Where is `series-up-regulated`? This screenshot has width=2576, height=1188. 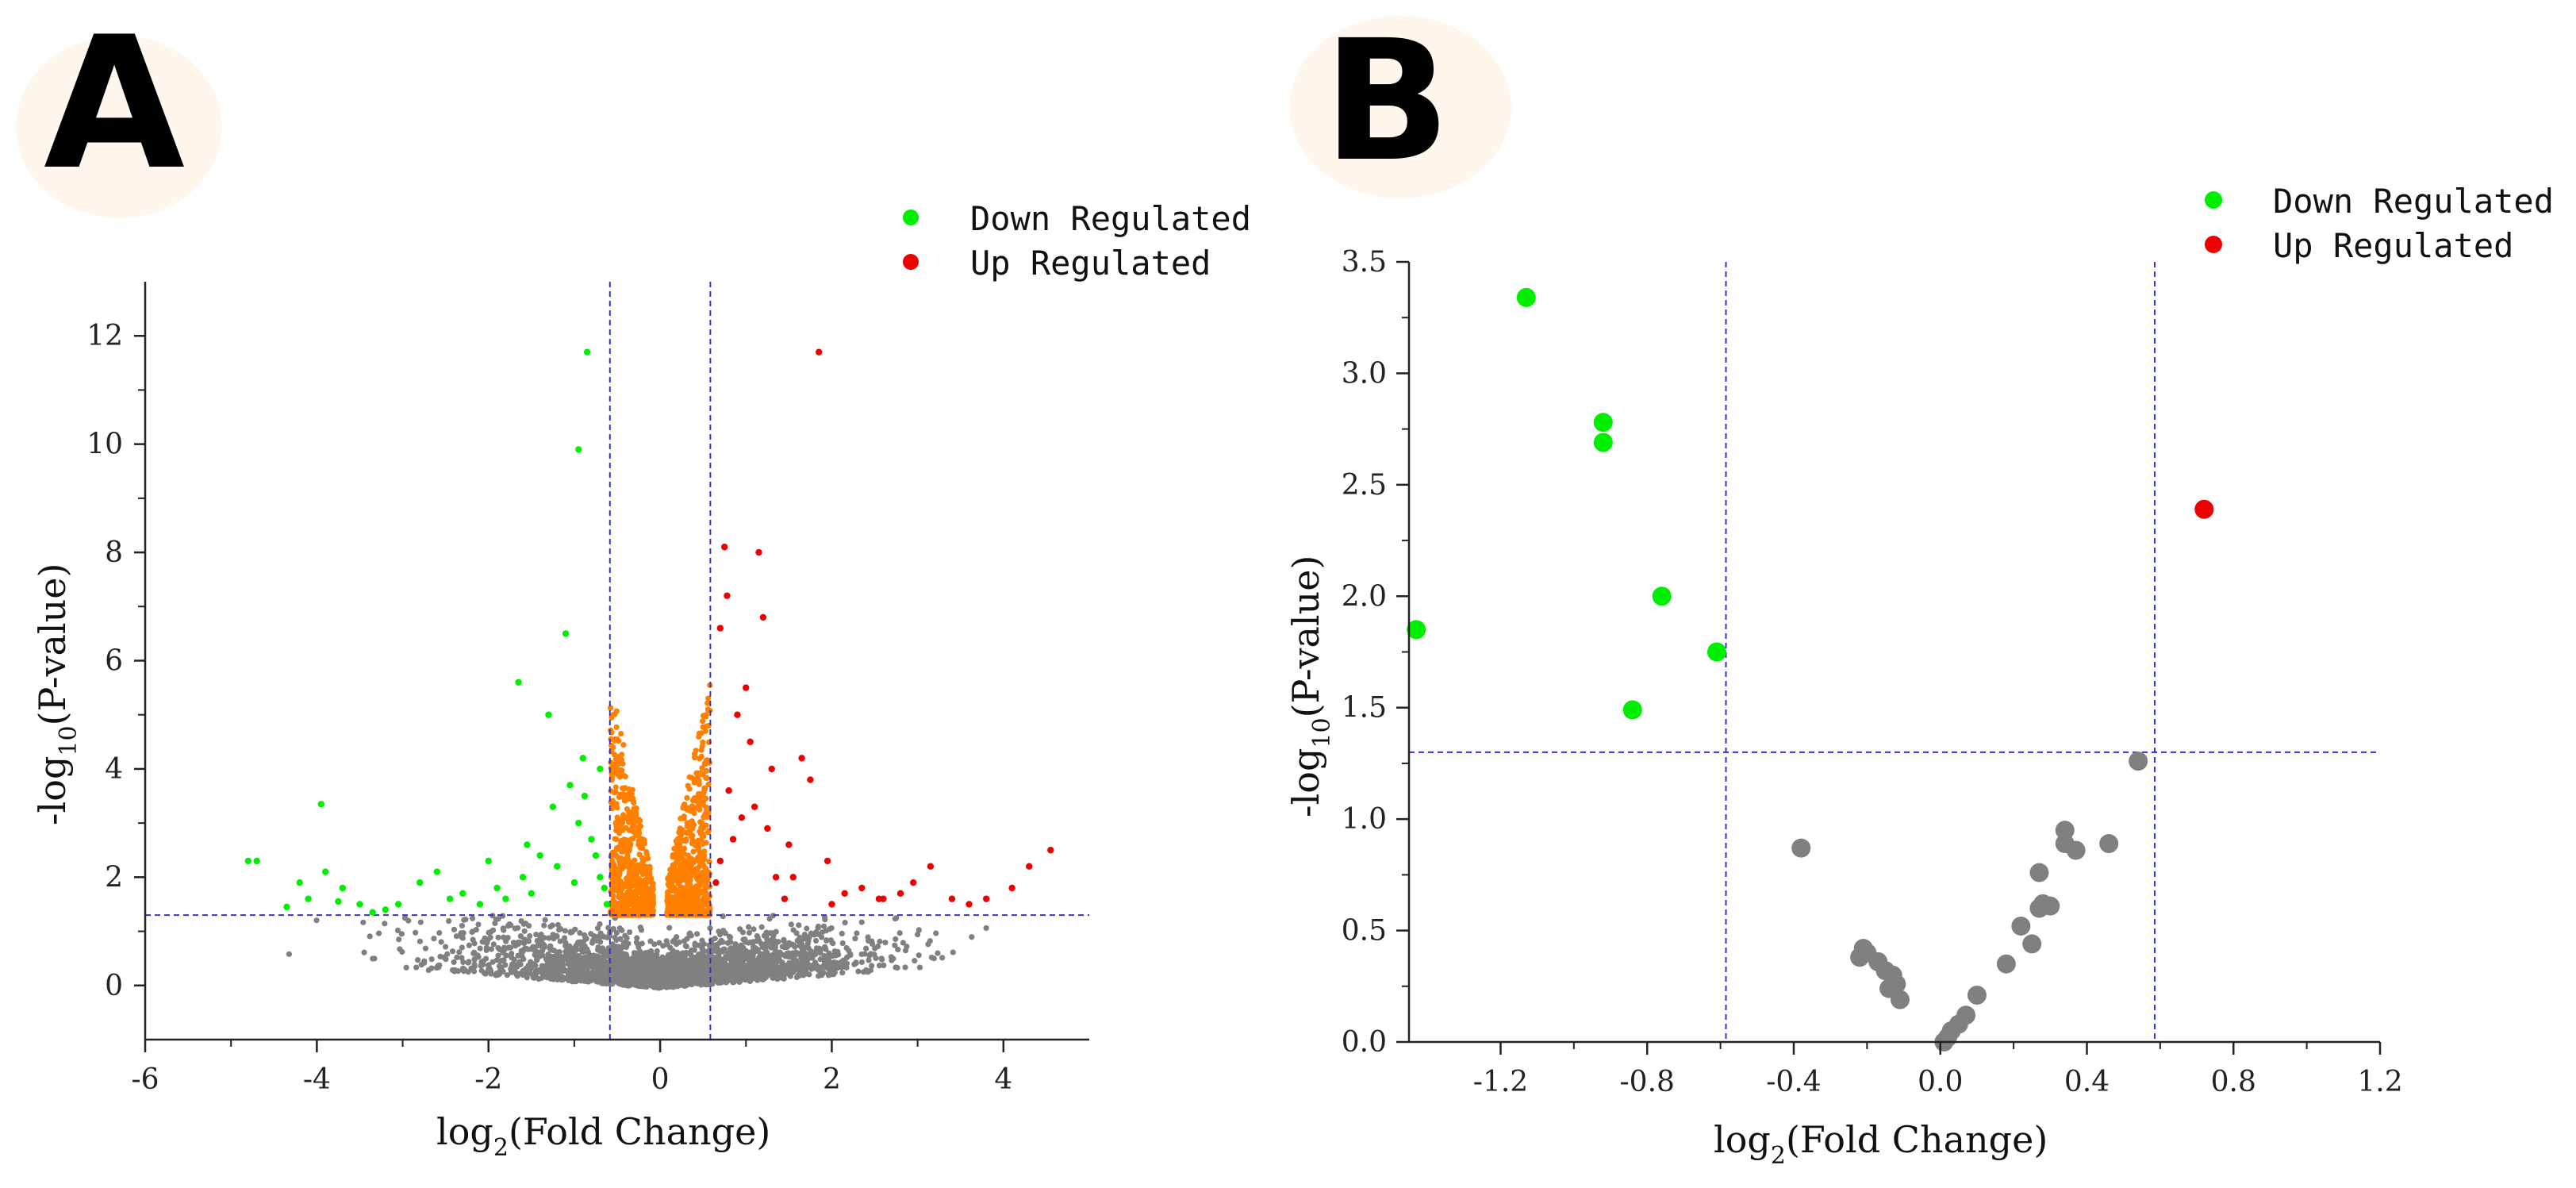
series-up-regulated is located at coordinates (2204, 509).